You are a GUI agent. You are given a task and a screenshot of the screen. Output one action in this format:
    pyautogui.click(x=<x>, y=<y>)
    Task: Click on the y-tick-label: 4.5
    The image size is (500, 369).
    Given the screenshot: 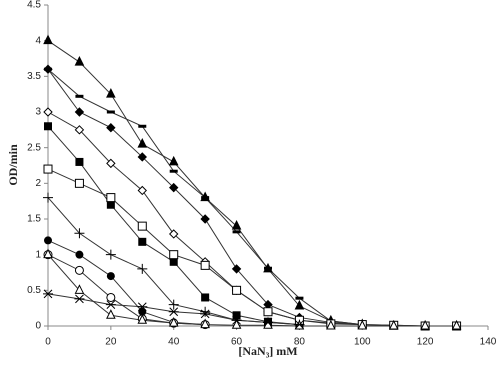 What is the action you would take?
    pyautogui.click(x=34, y=5)
    